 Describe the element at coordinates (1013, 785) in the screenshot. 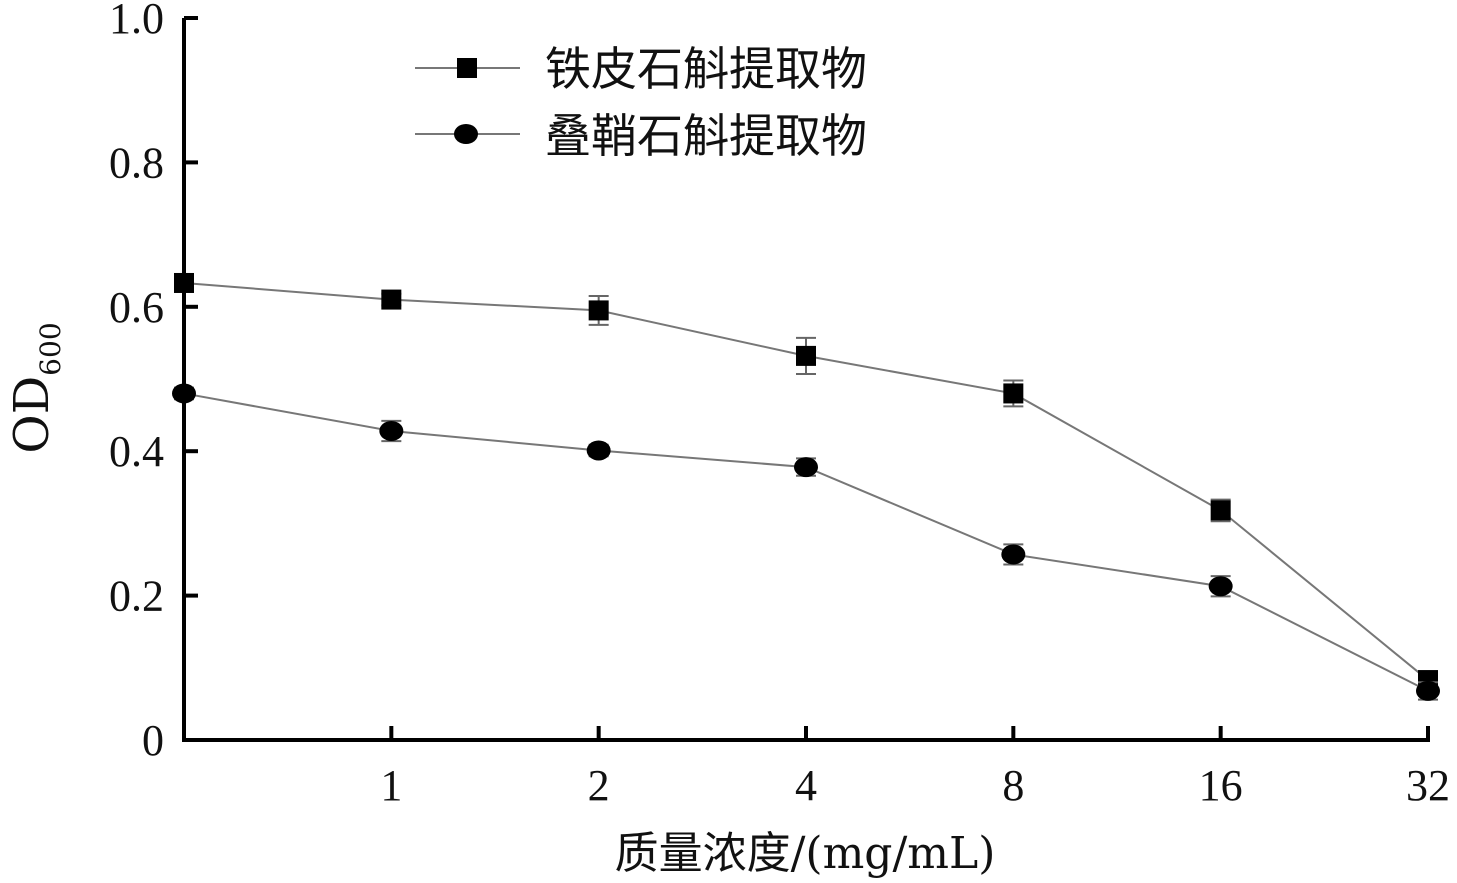

I see `x-tick-label: 8` at that location.